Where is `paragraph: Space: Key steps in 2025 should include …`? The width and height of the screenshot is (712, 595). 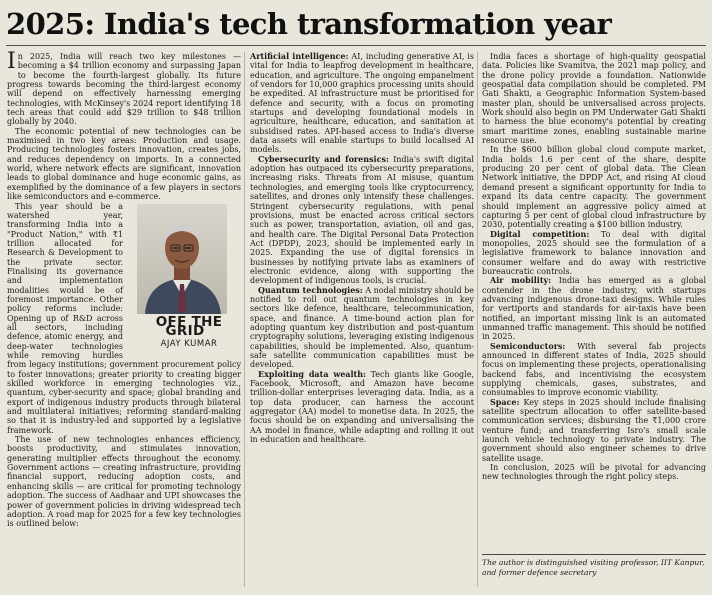
paragraph: Space: Key steps in 2025 should include … is located at coordinates (594, 429).